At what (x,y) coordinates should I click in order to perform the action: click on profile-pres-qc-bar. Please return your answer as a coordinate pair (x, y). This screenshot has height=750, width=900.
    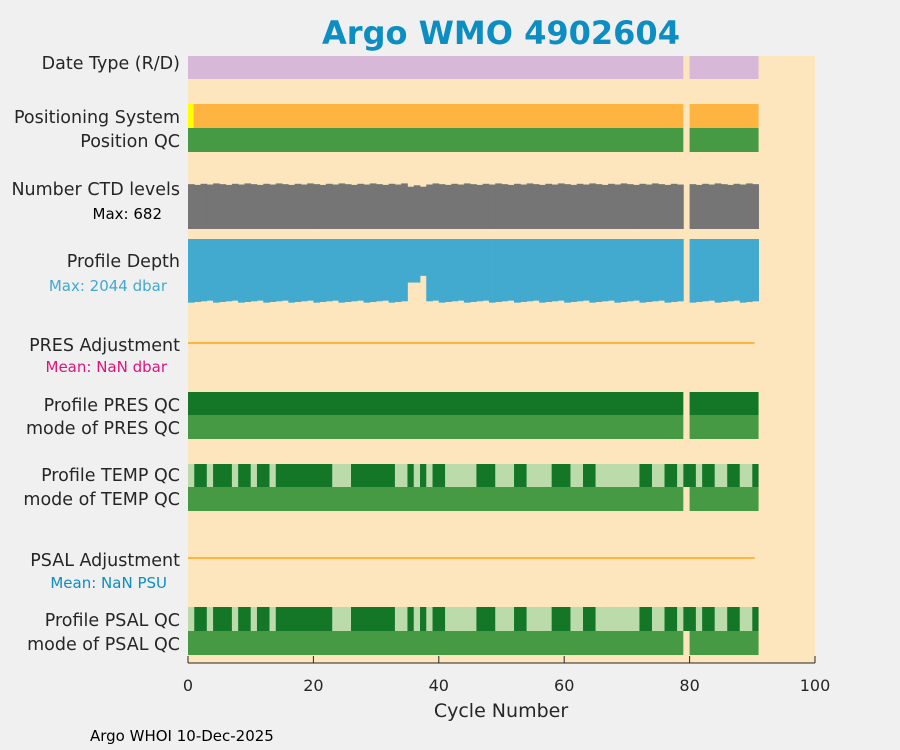
    Looking at the image, I should click on (724, 403).